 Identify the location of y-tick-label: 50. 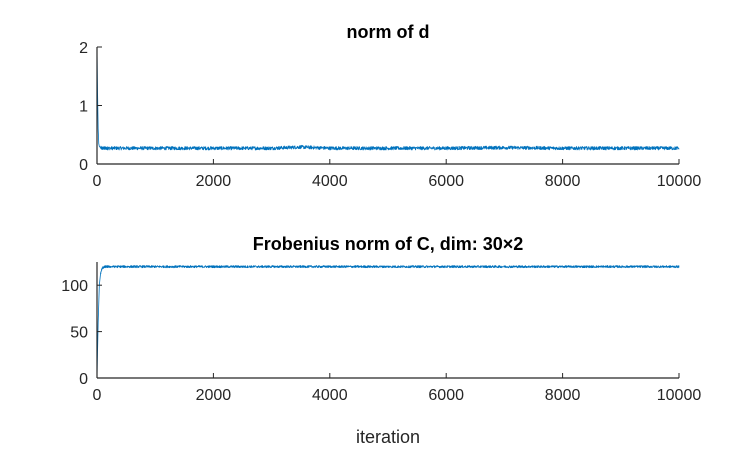
(79, 333).